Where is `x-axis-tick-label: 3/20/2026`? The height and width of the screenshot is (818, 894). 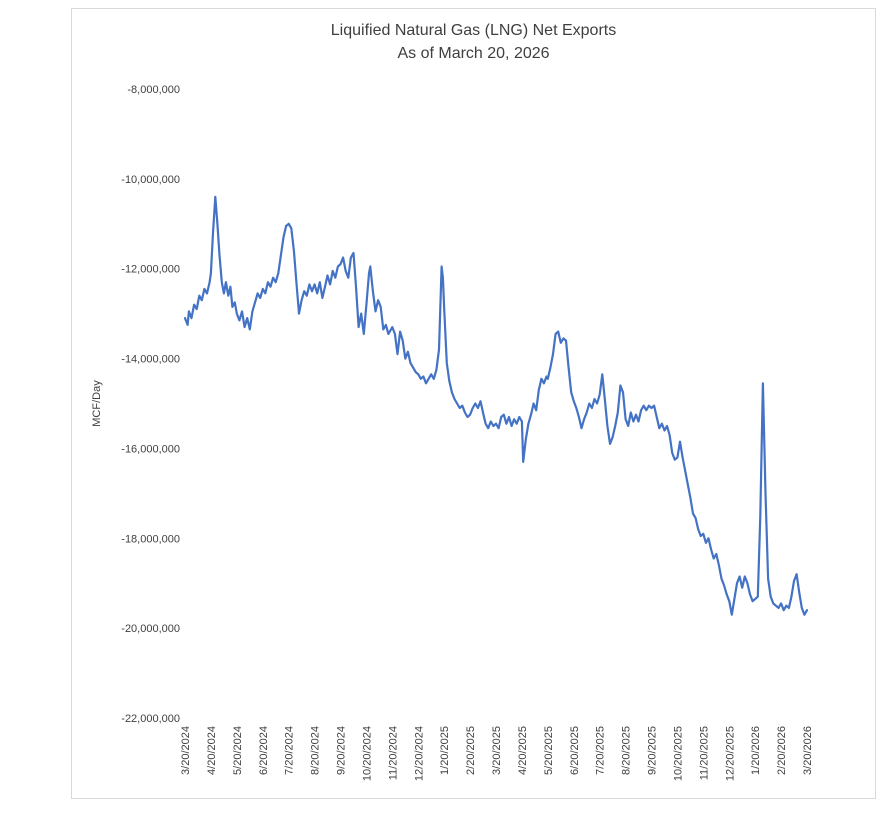 x-axis-tick-label: 3/20/2026 is located at coordinates (808, 750).